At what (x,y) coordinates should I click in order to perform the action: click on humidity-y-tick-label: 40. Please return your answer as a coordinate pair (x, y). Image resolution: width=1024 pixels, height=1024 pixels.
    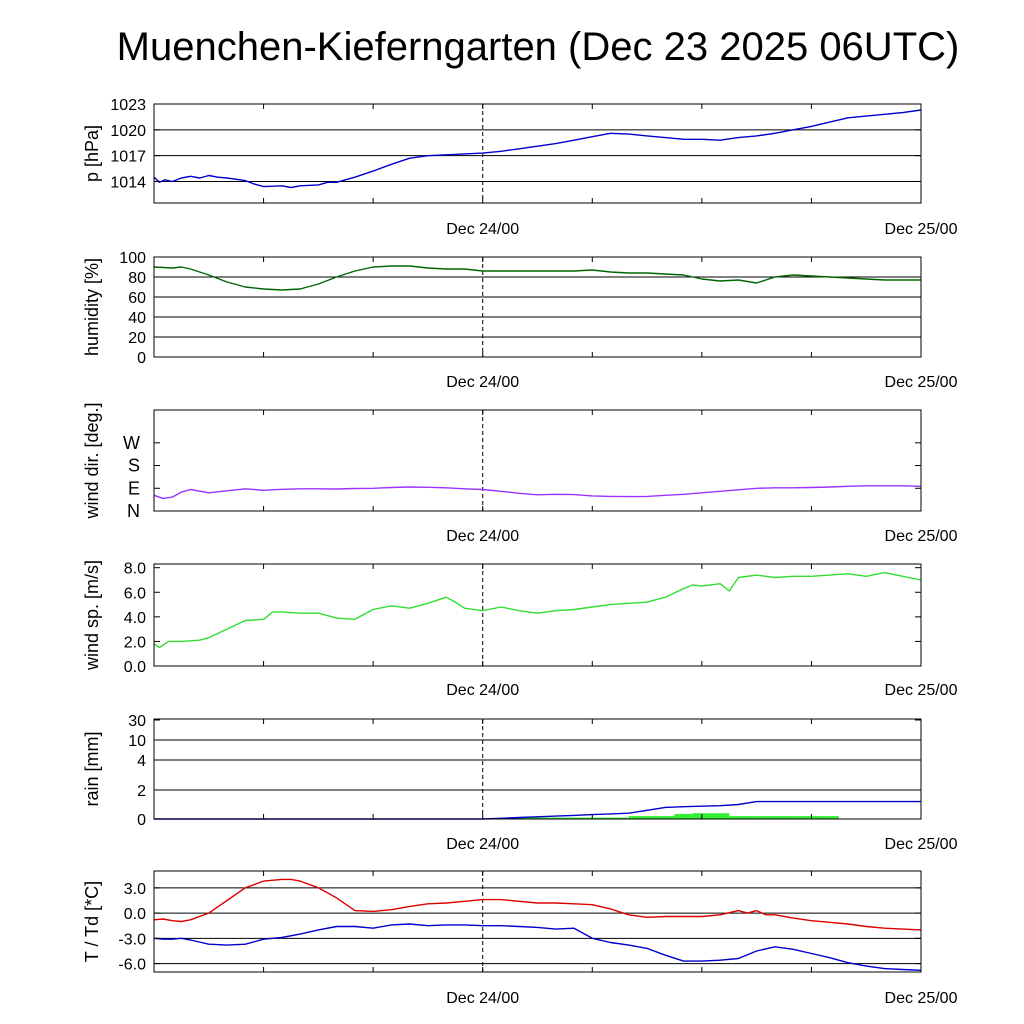
    Looking at the image, I should click on (137, 318).